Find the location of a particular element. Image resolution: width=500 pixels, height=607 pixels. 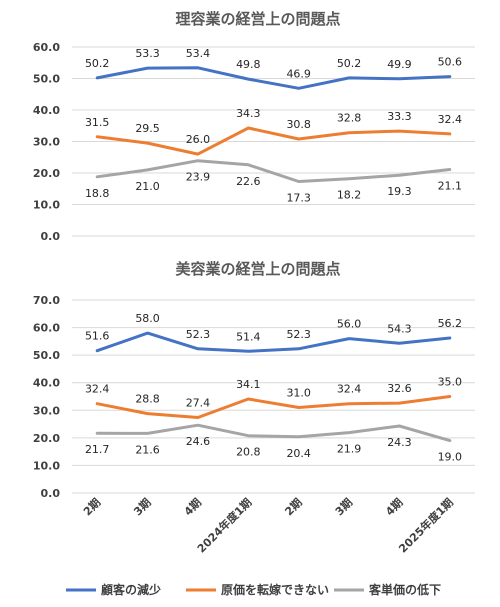

data-label: 50.6 is located at coordinates (450, 62).